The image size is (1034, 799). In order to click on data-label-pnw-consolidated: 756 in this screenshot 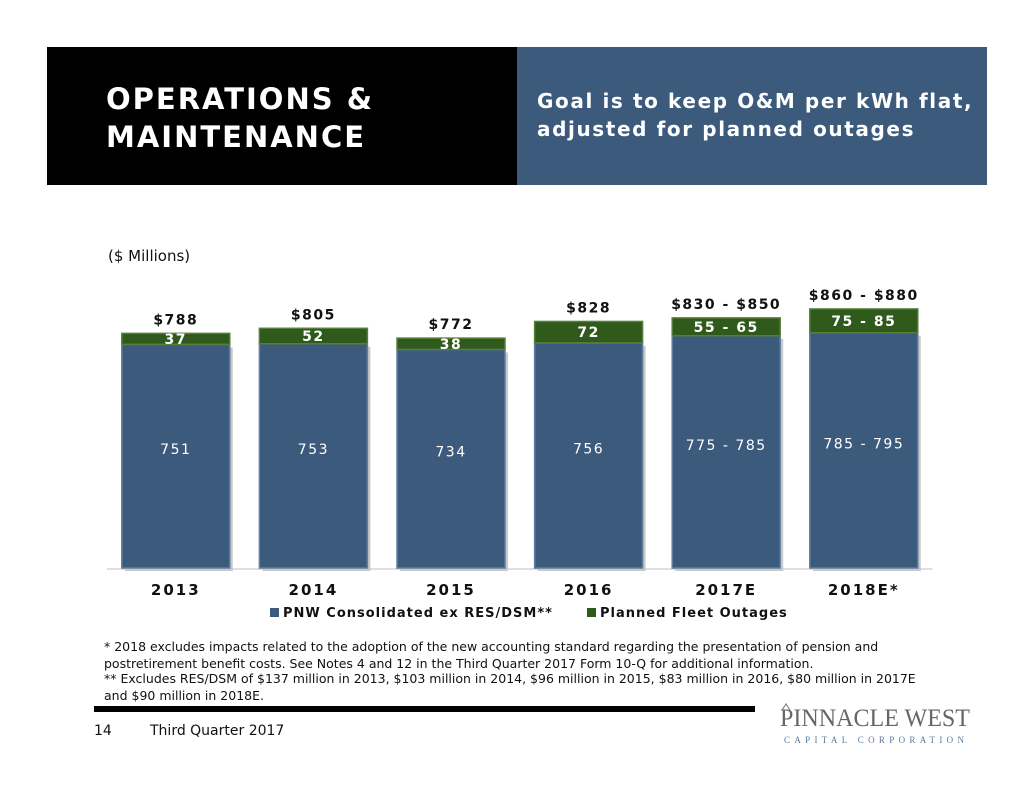, I will do `click(588, 449)`.